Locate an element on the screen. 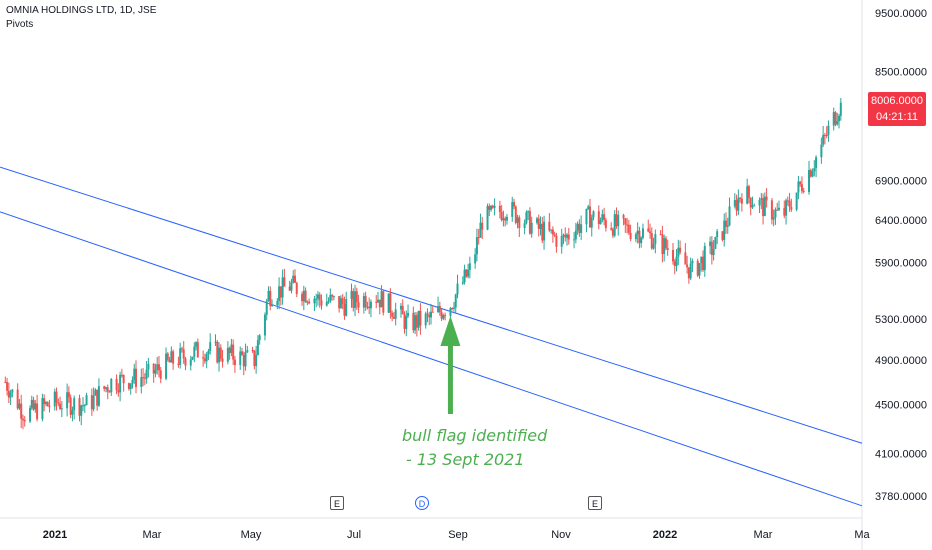  symbol-title: OMNIA HOLDINGS LTD, 1D, JSE is located at coordinates (81, 10).